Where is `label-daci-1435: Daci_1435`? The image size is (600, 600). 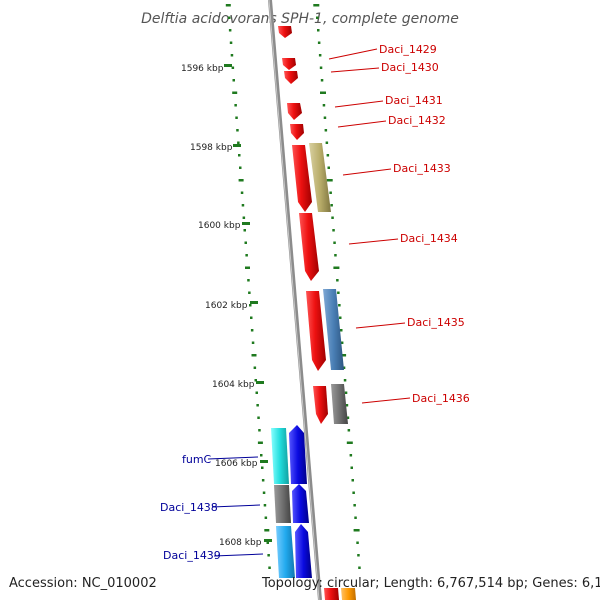 label-daci-1435: Daci_1435 is located at coordinates (436, 322).